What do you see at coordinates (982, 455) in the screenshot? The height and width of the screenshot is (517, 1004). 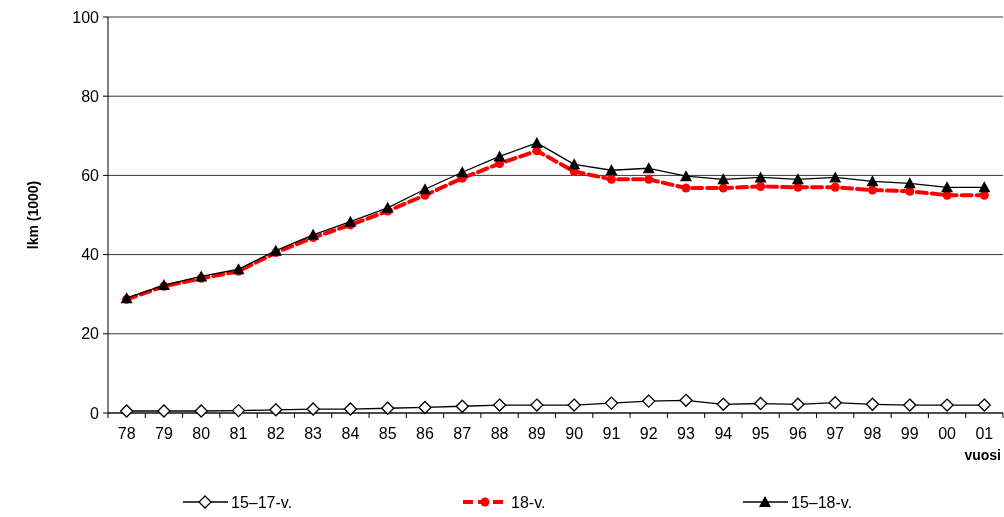 I see `x-axis-title: vuosi` at bounding box center [982, 455].